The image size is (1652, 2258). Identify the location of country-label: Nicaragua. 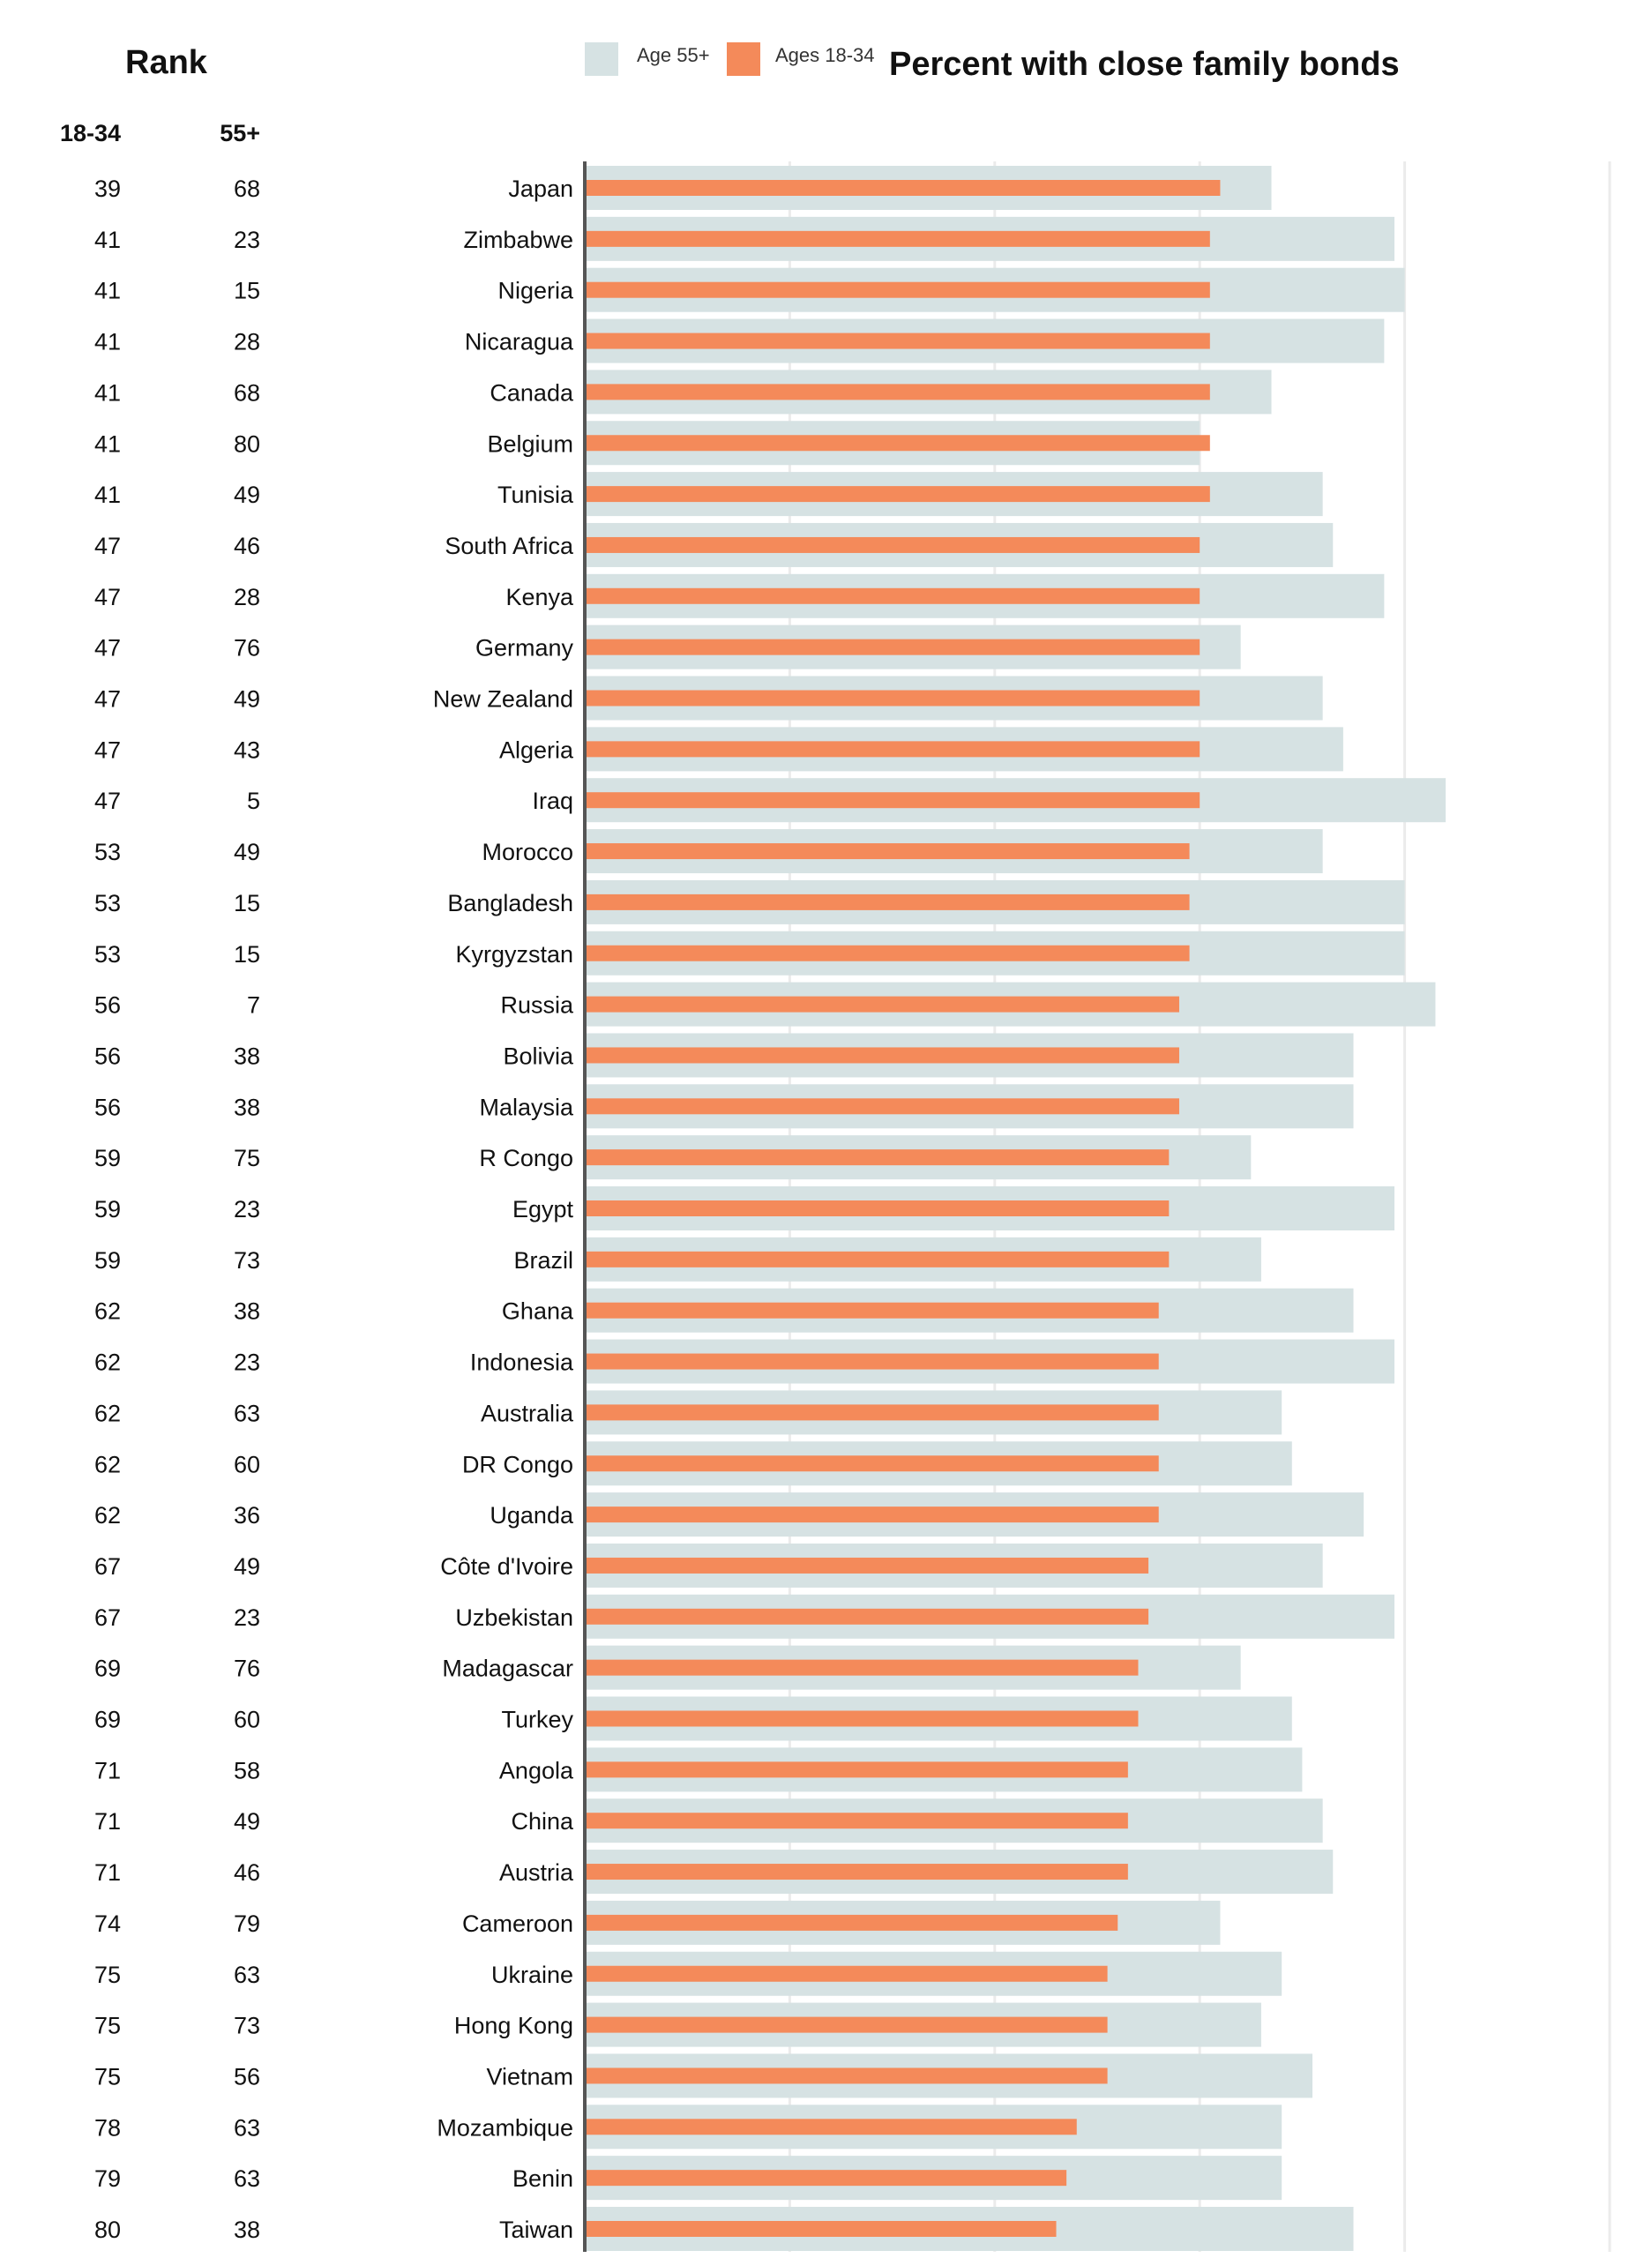
(519, 342).